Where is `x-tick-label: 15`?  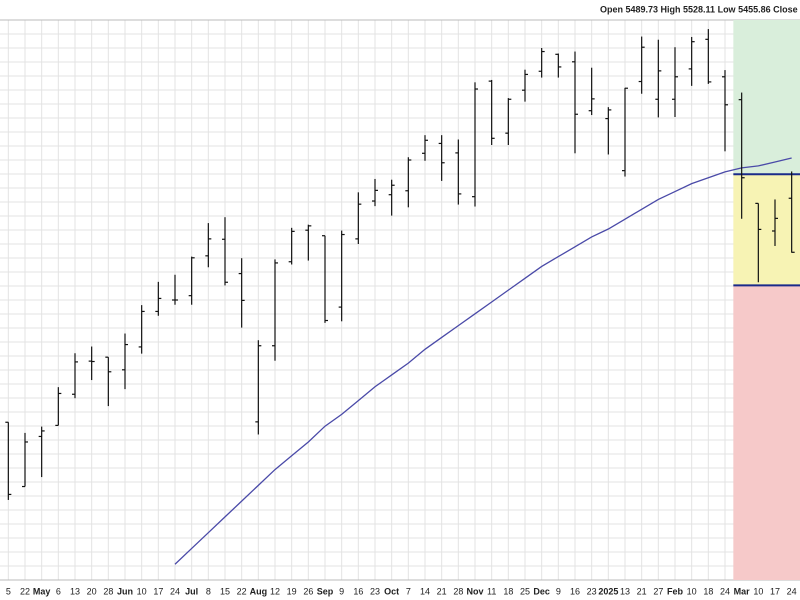
x-tick-label: 15 is located at coordinates (225, 591).